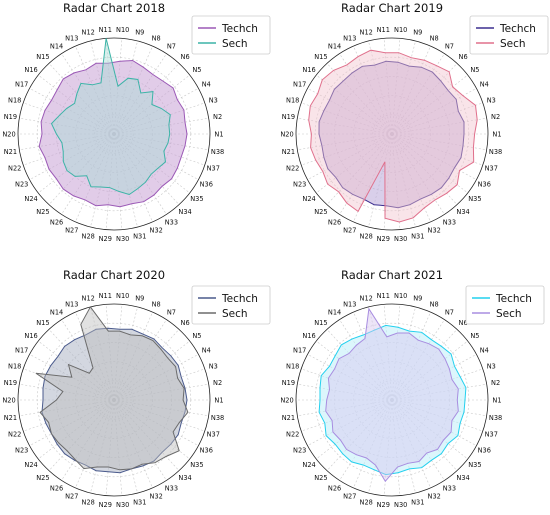 The image size is (550, 515). I want to click on chart-title: Radar Chart 2020, so click(114, 275).